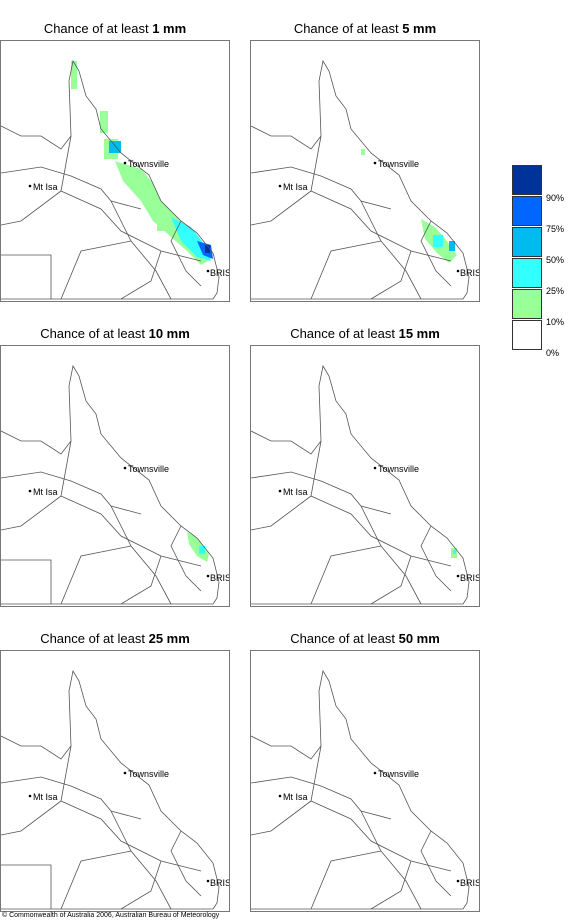 Image resolution: width=570 pixels, height=923 pixels. What do you see at coordinates (555, 260) in the screenshot?
I see `legend-label-50: 50%` at bounding box center [555, 260].